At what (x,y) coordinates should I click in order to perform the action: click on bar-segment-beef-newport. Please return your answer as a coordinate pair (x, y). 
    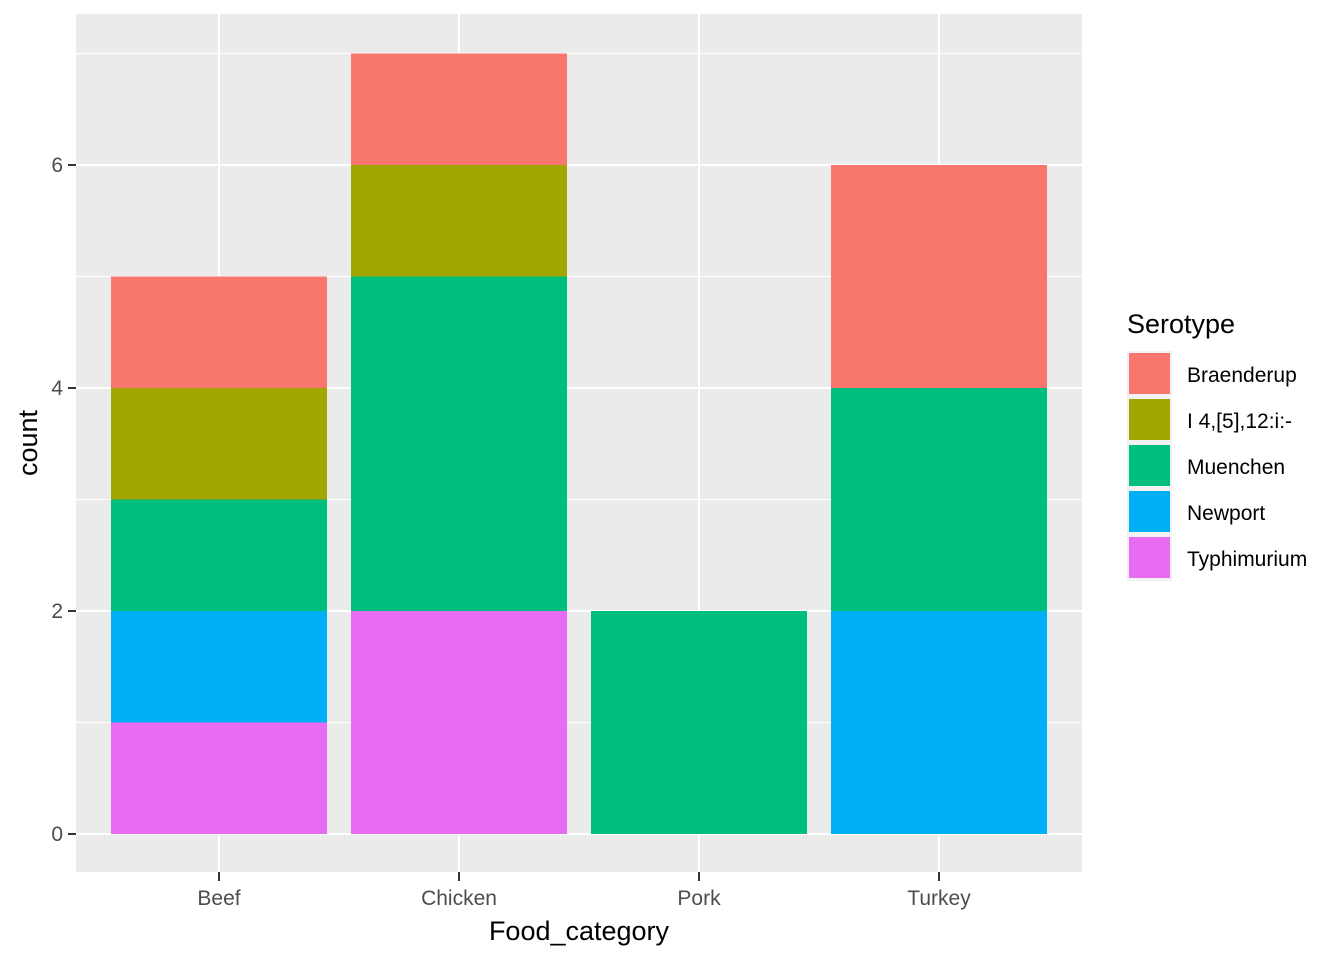
    Looking at the image, I should click on (219, 667).